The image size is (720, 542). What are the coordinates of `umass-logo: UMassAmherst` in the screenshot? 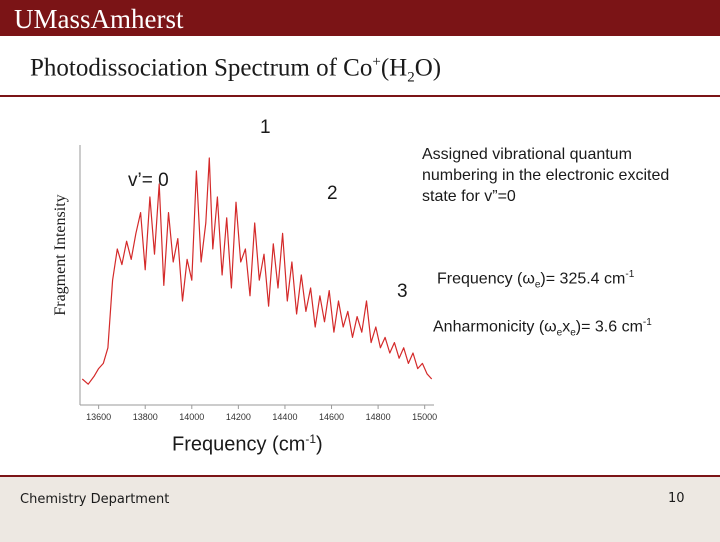 It's located at (99, 19).